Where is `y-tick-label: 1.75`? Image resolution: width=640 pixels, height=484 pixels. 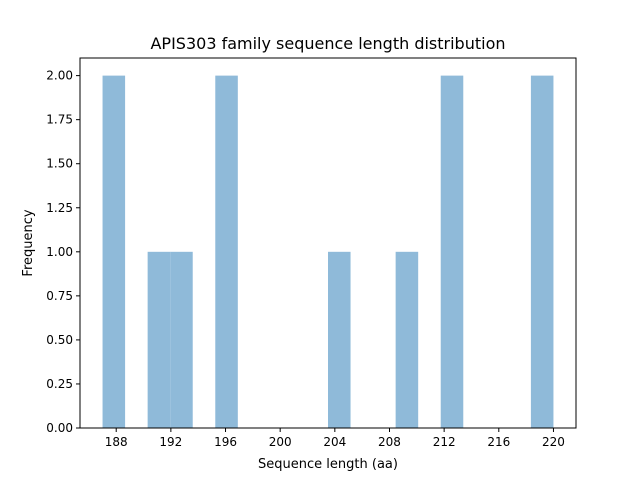 y-tick-label: 1.75 is located at coordinates (59, 120).